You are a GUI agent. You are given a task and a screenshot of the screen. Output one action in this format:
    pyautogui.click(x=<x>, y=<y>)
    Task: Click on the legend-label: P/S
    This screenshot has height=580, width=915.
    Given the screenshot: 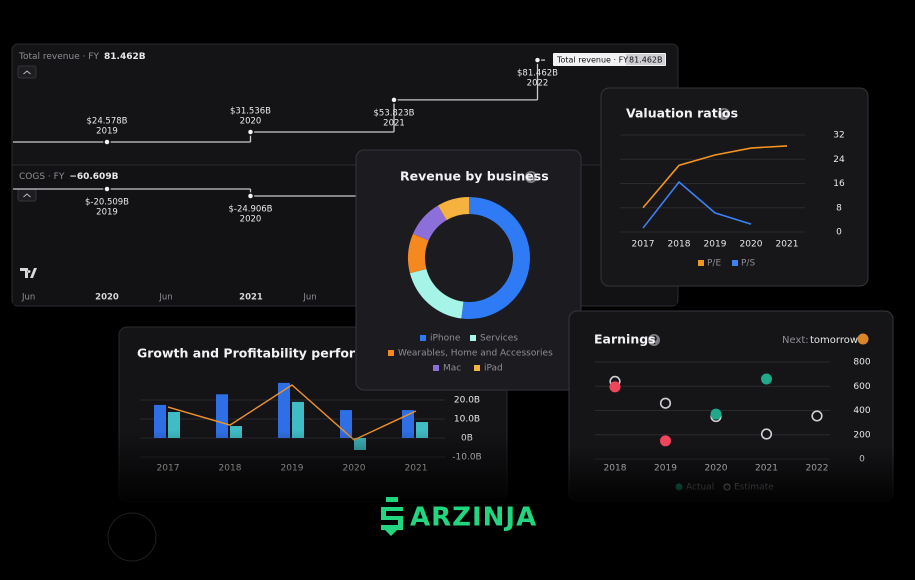 What is the action you would take?
    pyautogui.click(x=748, y=264)
    